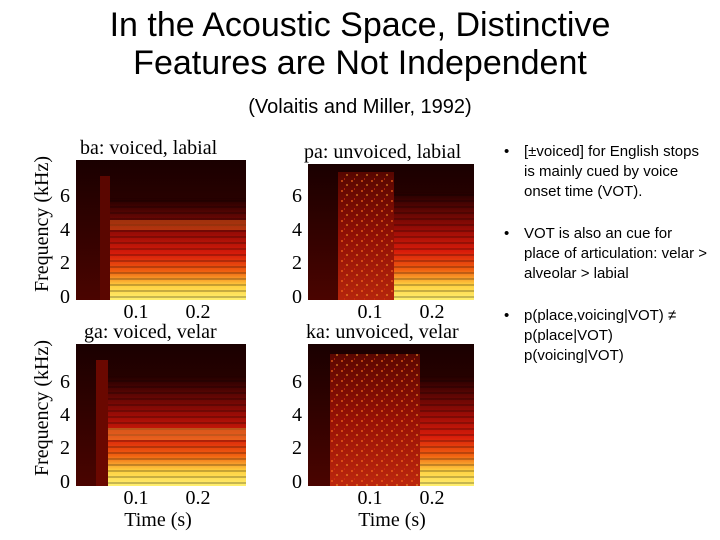  I want to click on x-axis-label-left: Time (s), so click(158, 520).